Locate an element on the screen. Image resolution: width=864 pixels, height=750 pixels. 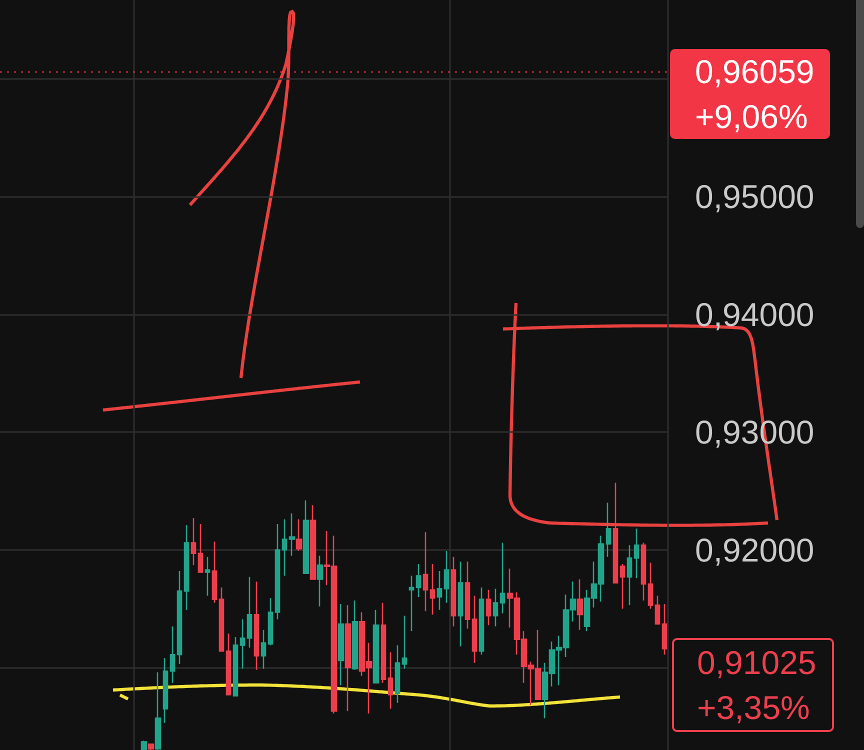
text: 0,91025 +3,35% is located at coordinates (753, 685).